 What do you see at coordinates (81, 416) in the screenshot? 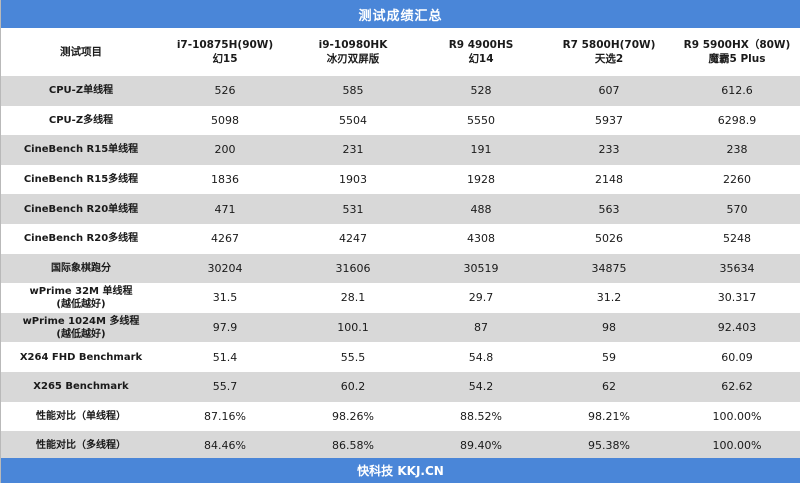
I see `row-label-text: 性能对比（单线程）` at bounding box center [81, 416].